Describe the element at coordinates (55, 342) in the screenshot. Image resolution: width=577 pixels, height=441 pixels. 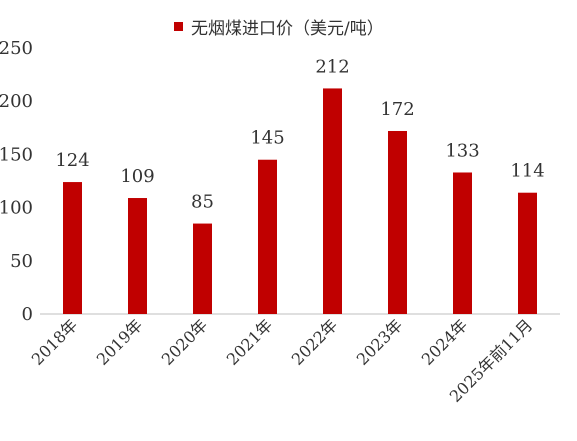
I see `x-tick-label: 2018年` at that location.